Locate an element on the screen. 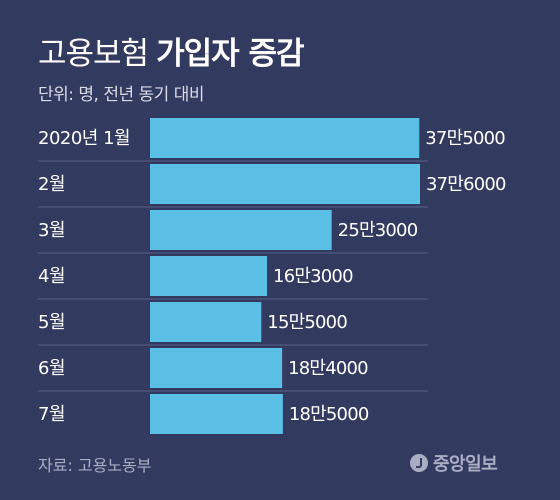 Image resolution: width=560 pixels, height=500 pixels. title-bold: 가입자 증감 is located at coordinates (230, 54).